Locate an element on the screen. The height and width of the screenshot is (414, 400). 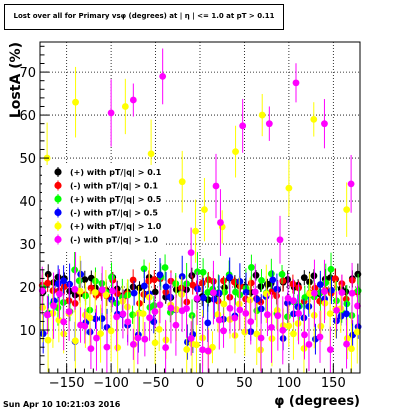
y-tick-label: 10 is located at coordinates (27, 331).